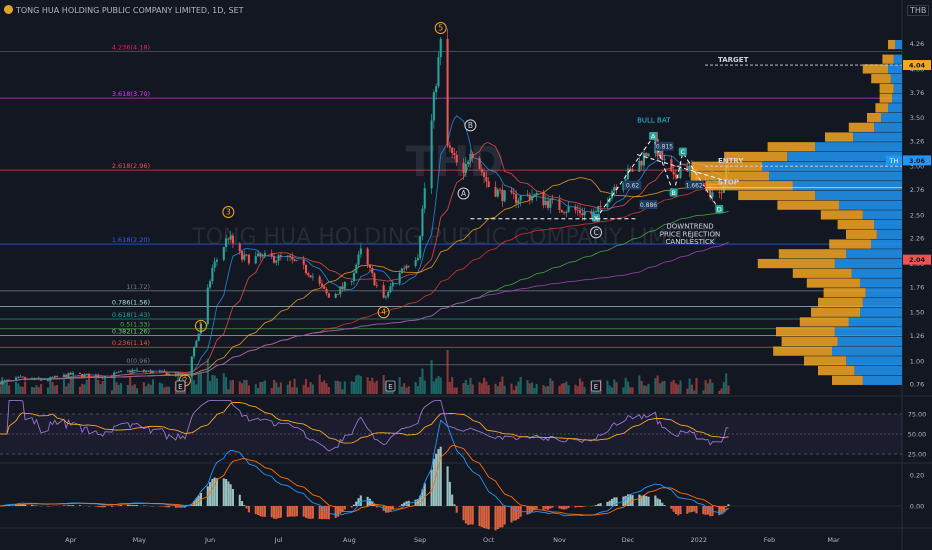 This screenshot has height=550, width=932. I want to click on fib-level-label: 0.236(1.14), so click(131, 343).